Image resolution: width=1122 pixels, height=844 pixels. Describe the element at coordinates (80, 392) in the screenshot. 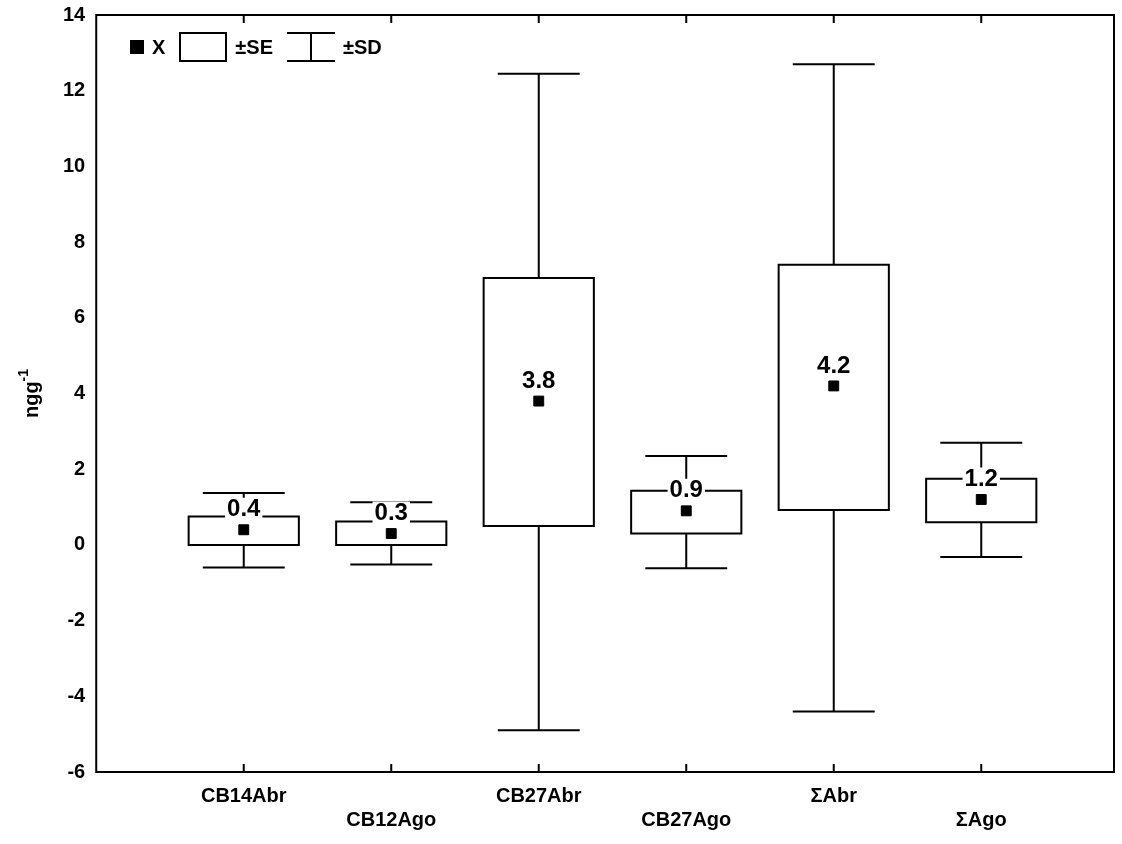

I see `y-tick-label: 4` at that location.